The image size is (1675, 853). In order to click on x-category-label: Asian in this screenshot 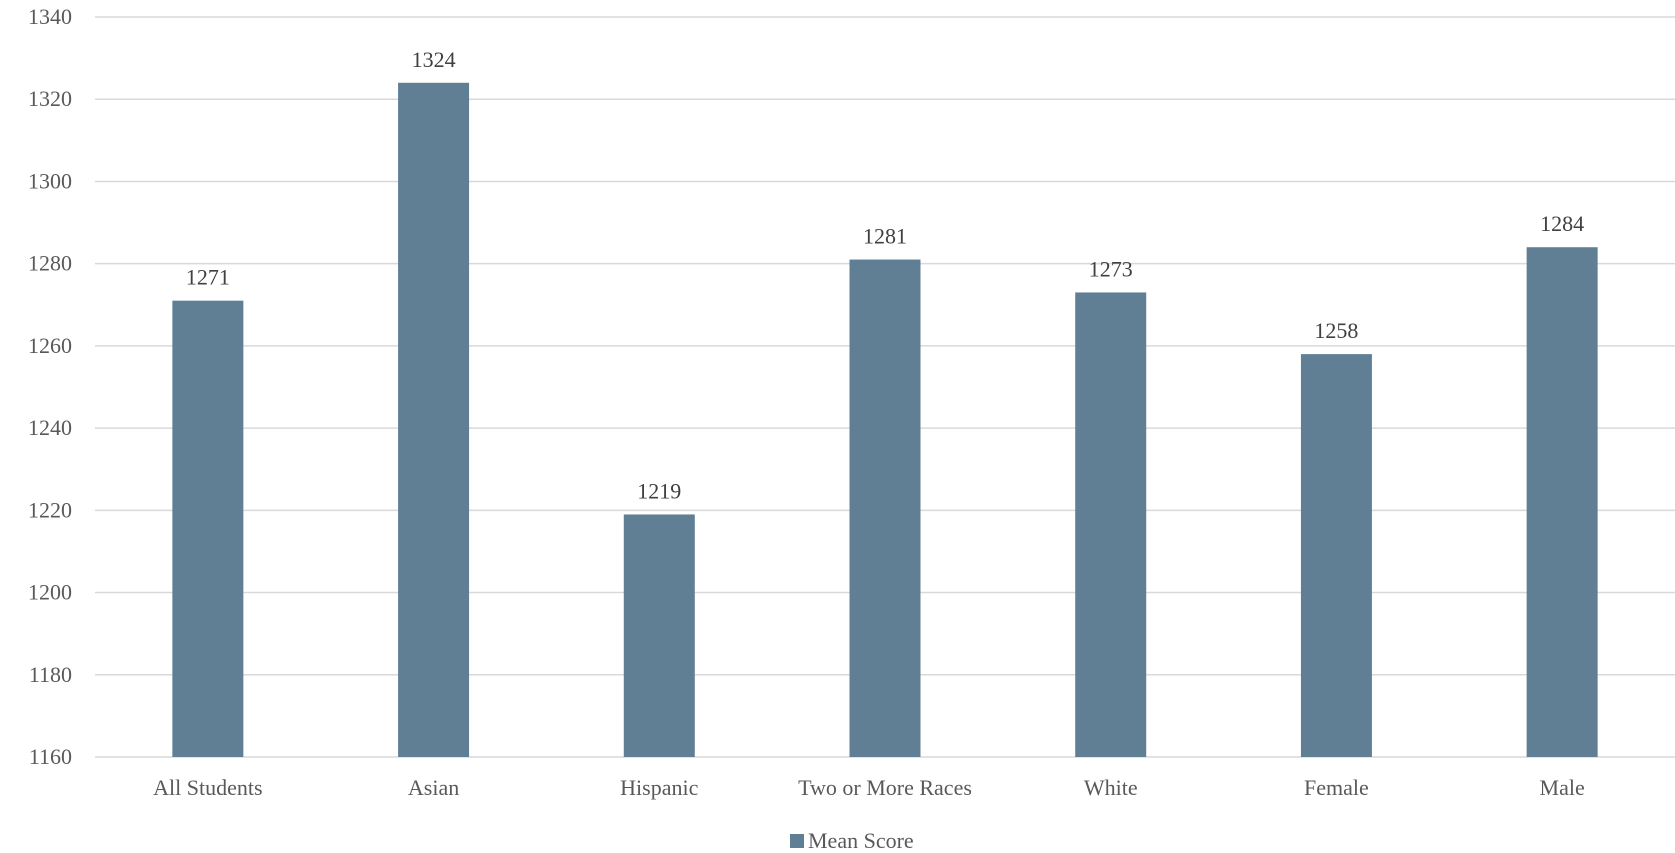, I will do `click(433, 787)`.